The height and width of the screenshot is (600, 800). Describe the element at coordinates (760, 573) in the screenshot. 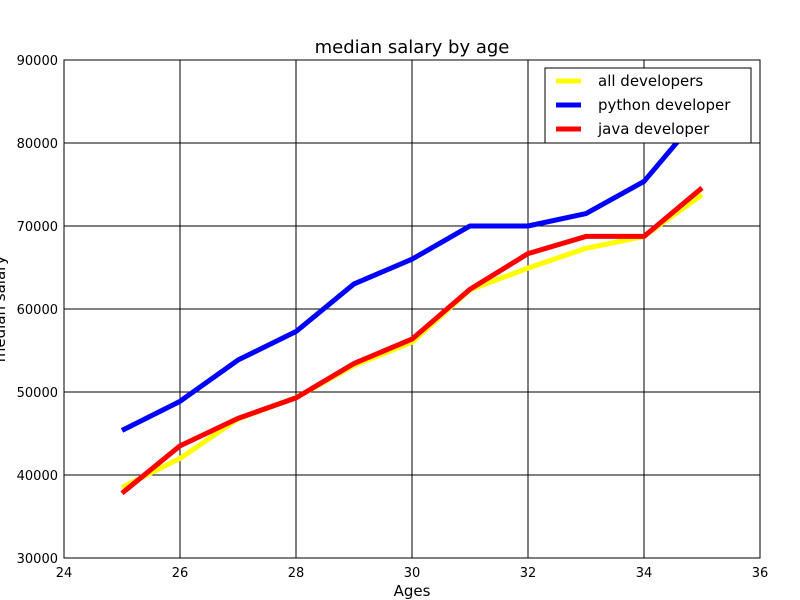

I see `x-tick-label: 36` at that location.